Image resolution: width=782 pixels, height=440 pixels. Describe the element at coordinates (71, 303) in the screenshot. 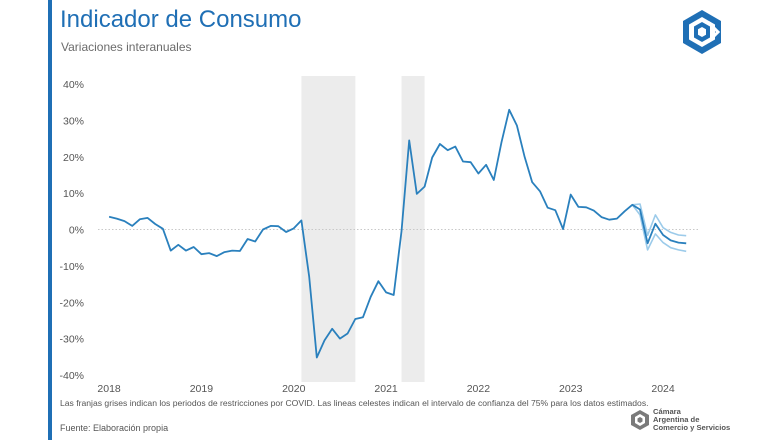

I see `y-tick-label: -20%` at that location.